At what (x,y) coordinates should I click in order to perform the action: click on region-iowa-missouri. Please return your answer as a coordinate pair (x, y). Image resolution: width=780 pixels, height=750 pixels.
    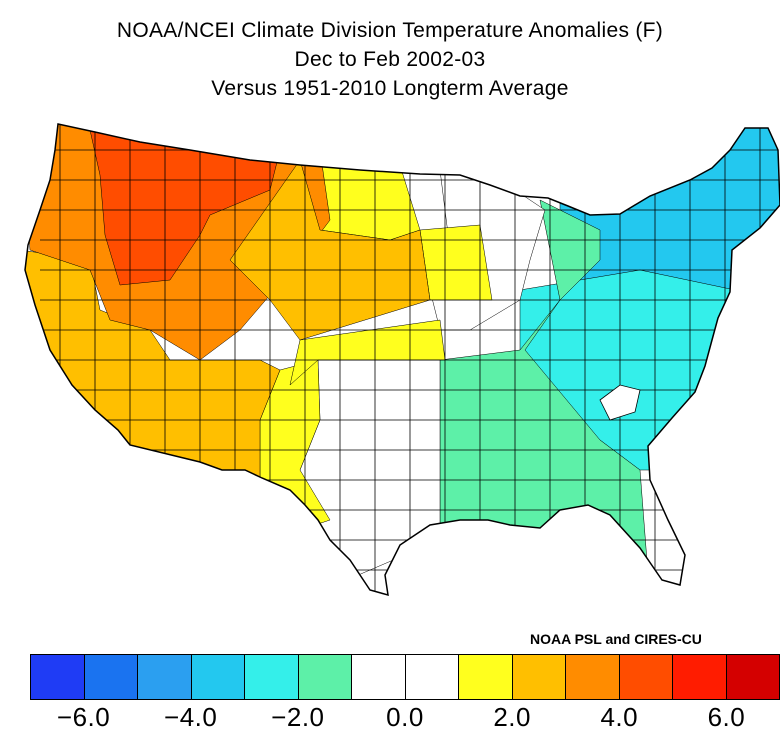
    Looking at the image, I should click on (456, 262).